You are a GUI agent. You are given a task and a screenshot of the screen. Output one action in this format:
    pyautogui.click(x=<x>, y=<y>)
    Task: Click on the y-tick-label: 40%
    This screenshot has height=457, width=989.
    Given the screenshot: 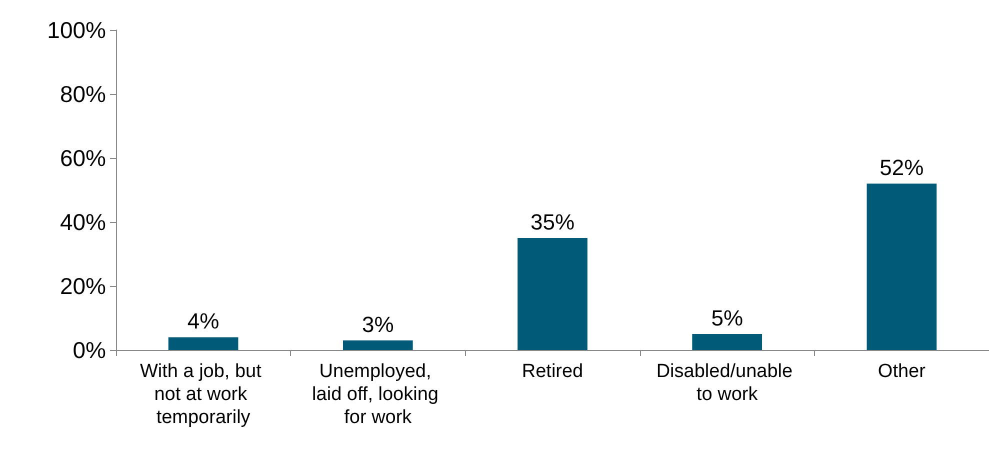 What is the action you would take?
    pyautogui.click(x=83, y=222)
    